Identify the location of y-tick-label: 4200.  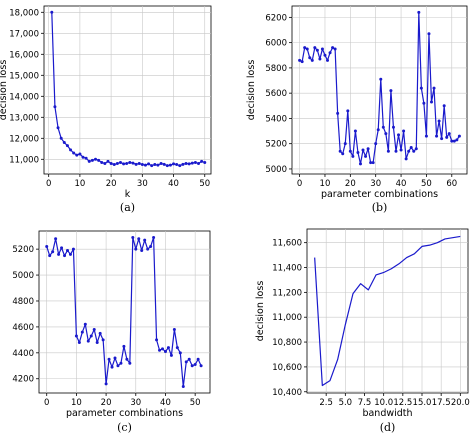
(23, 380).